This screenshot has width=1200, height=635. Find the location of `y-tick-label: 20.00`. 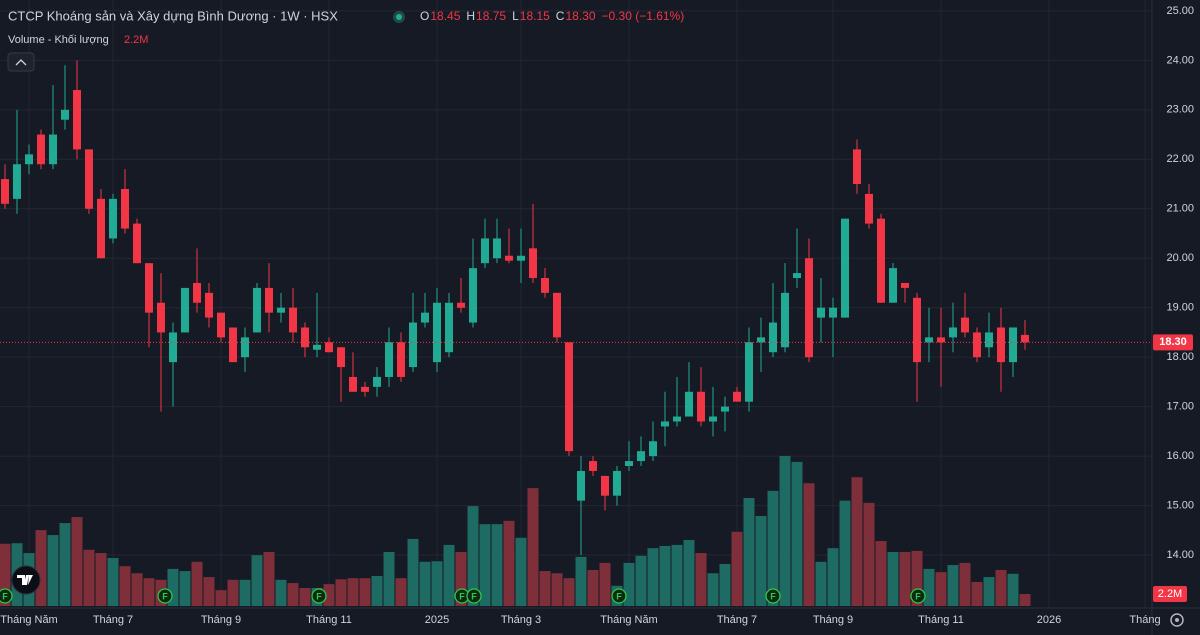

y-tick-label: 20.00 is located at coordinates (1180, 258).